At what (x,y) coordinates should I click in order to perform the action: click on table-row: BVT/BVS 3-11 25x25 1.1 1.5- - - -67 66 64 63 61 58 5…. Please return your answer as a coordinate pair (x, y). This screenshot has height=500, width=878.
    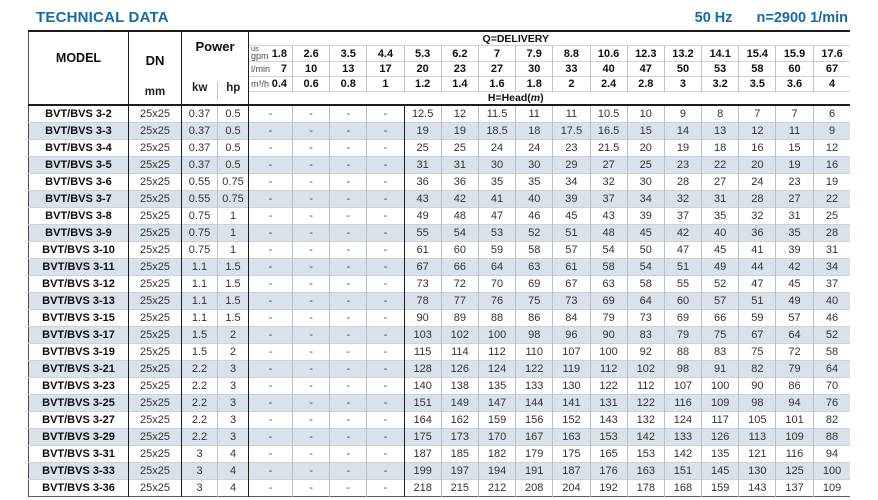
    Looking at the image, I should click on (439, 267).